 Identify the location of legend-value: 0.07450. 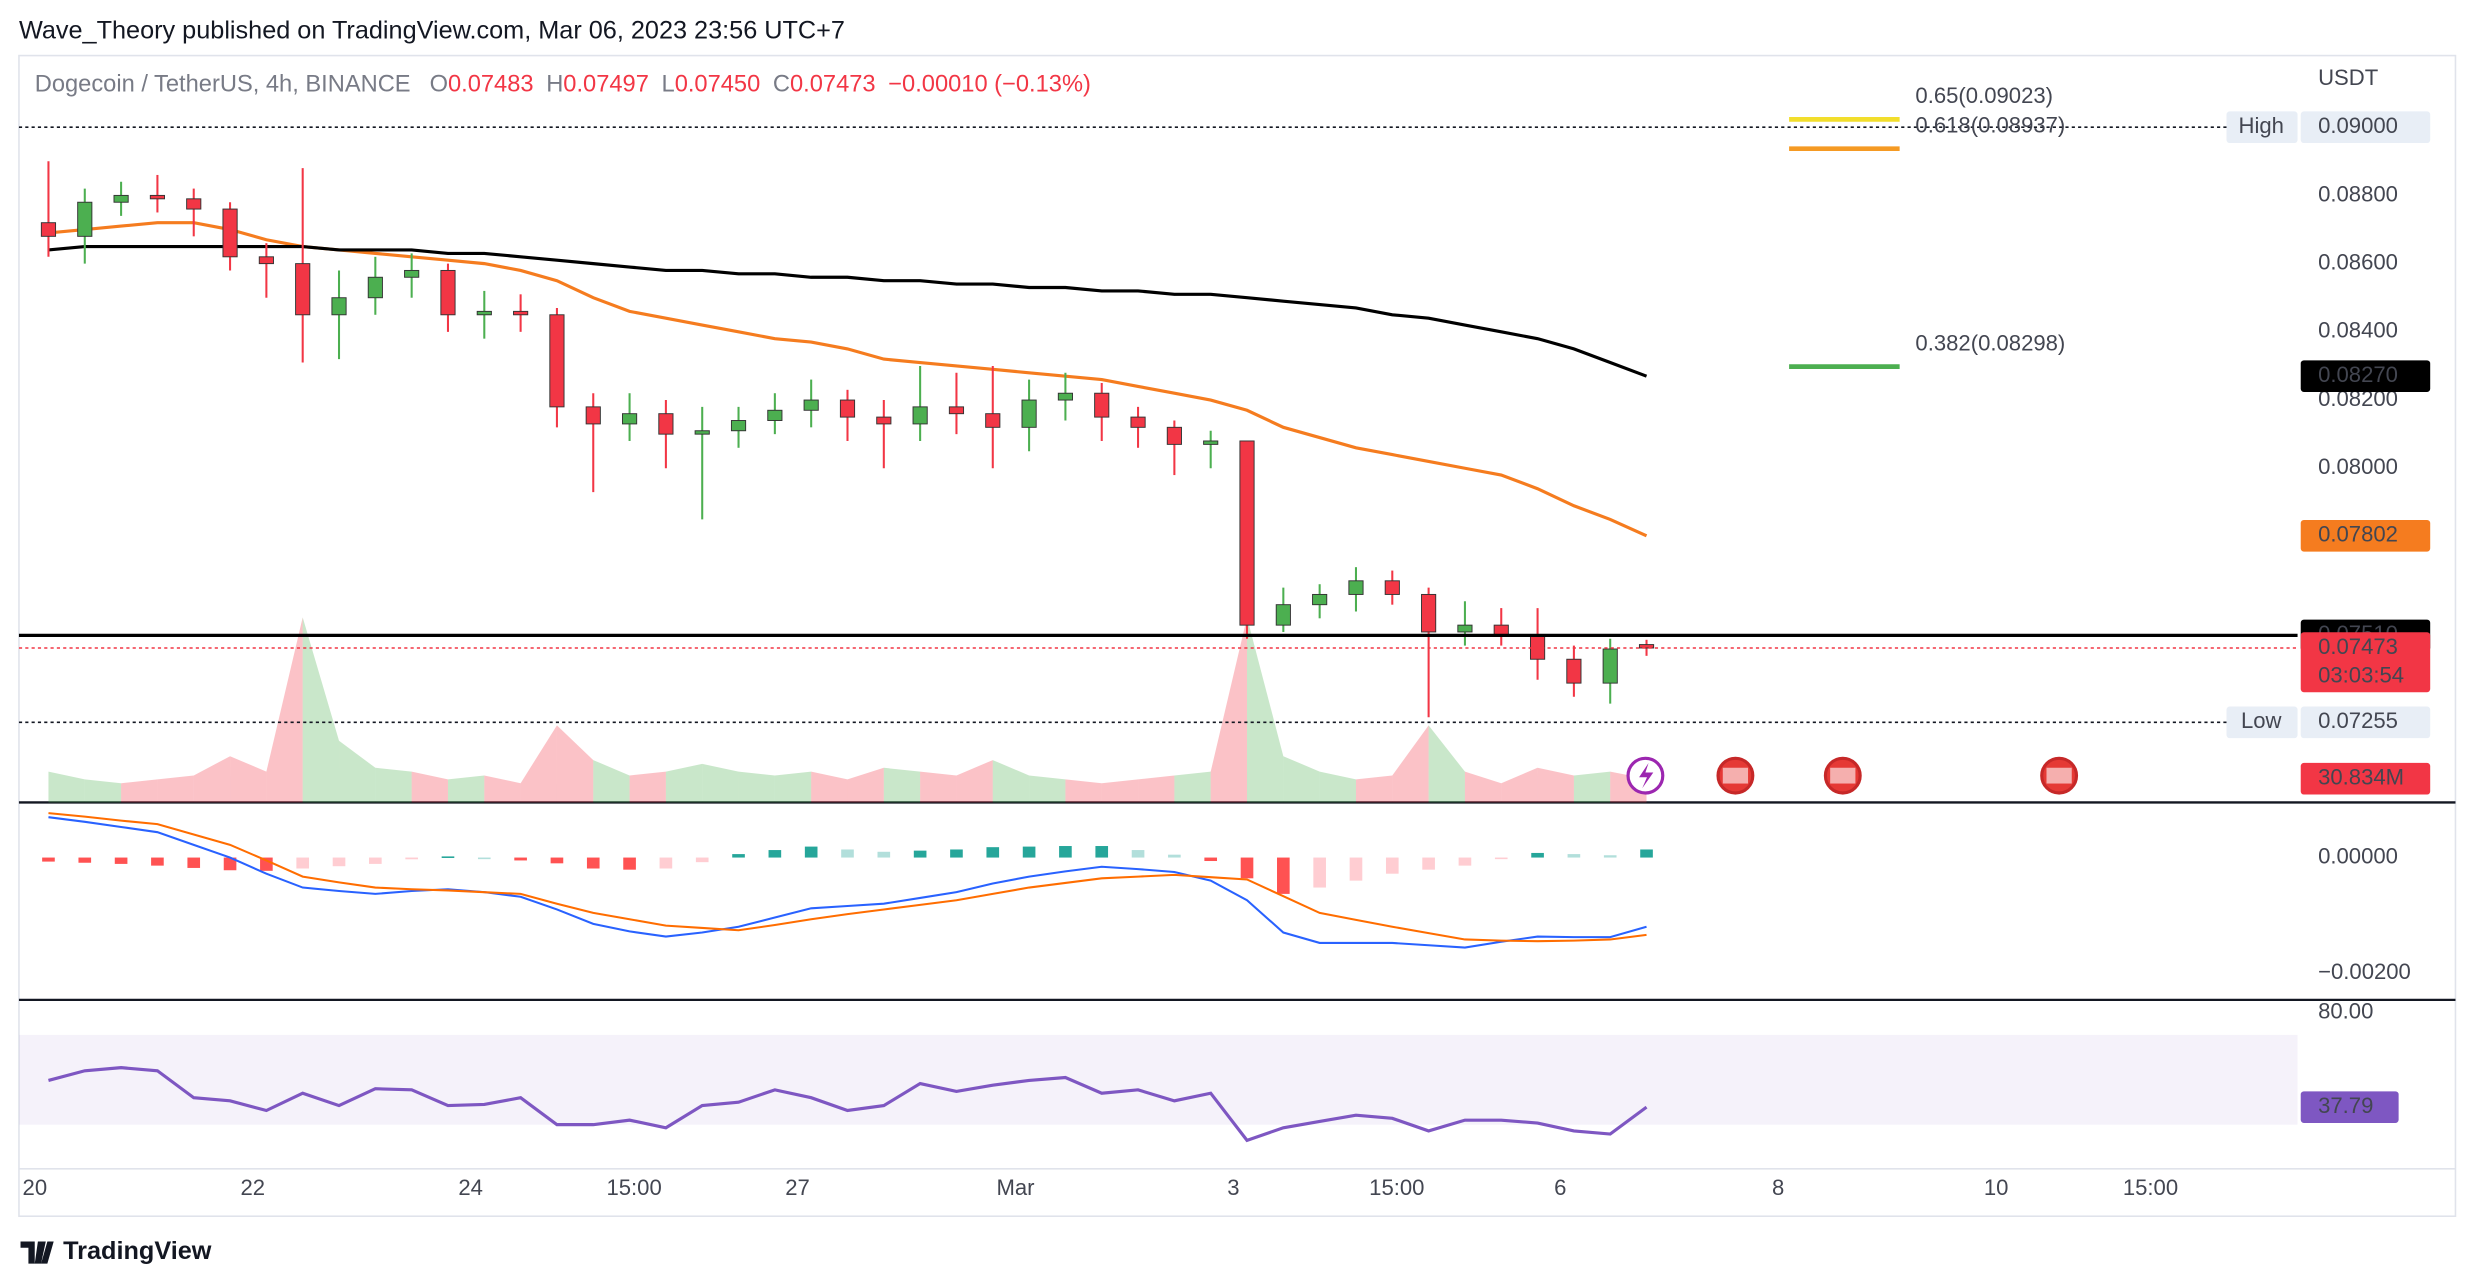
(718, 85).